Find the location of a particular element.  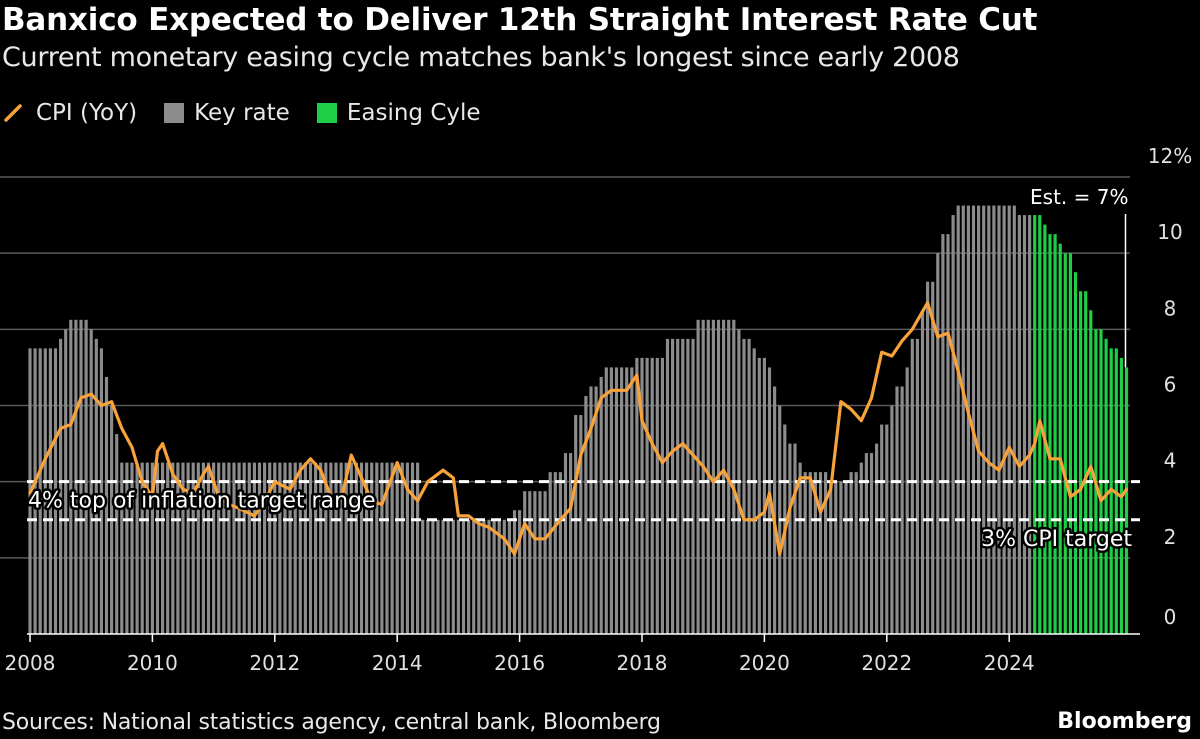

chart-legend: CPI (YoY) Key rate Easing Cyle is located at coordinates (256, 113).